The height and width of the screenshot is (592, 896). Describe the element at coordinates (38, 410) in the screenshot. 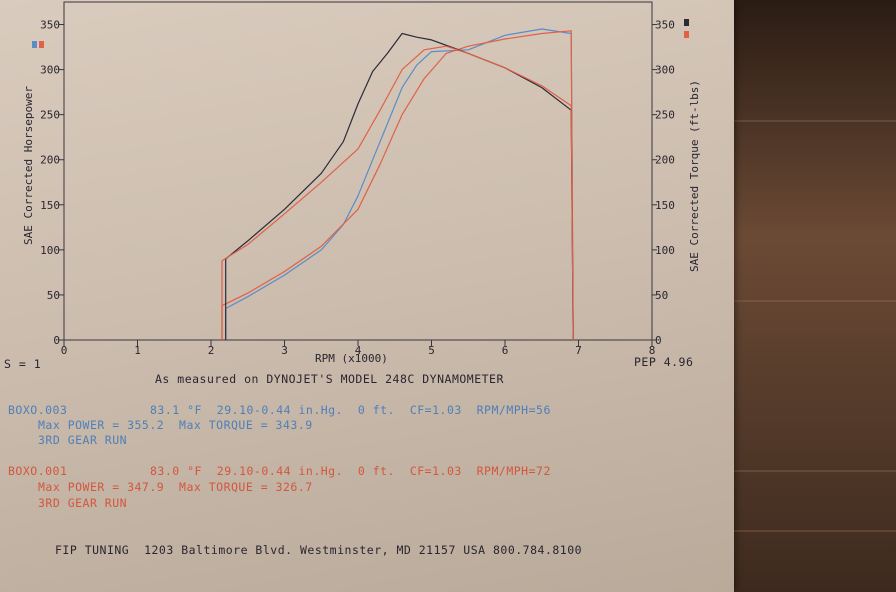

I see `run1-file: BOXO.003` at that location.